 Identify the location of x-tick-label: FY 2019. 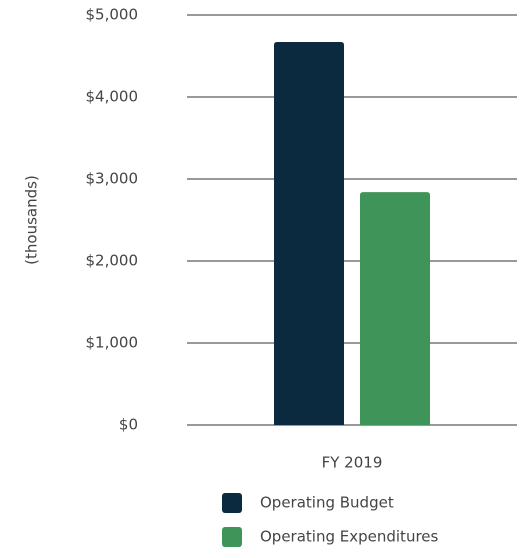
(352, 463).